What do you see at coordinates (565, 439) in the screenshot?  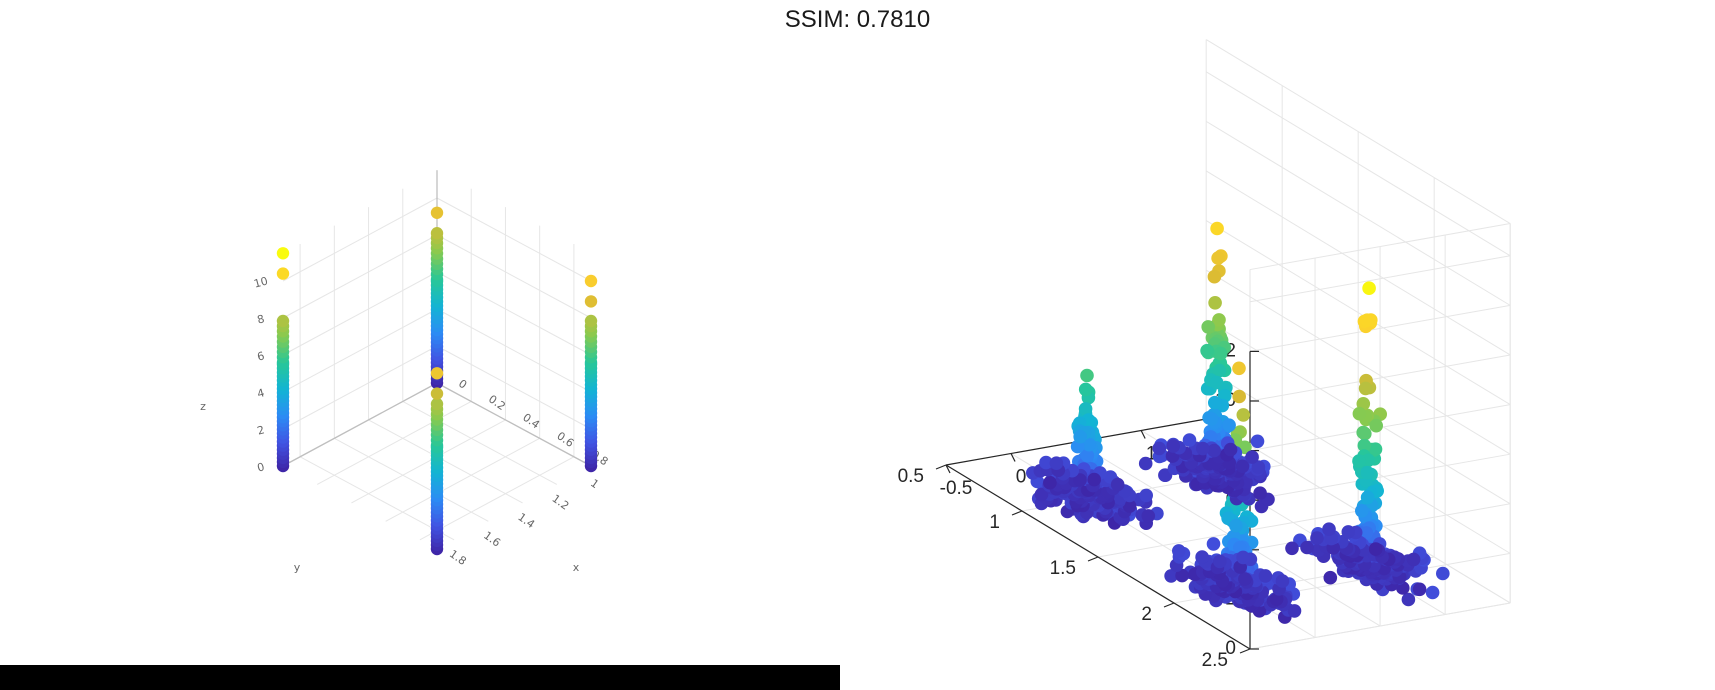 I see `x-tick-label: 0.6` at bounding box center [565, 439].